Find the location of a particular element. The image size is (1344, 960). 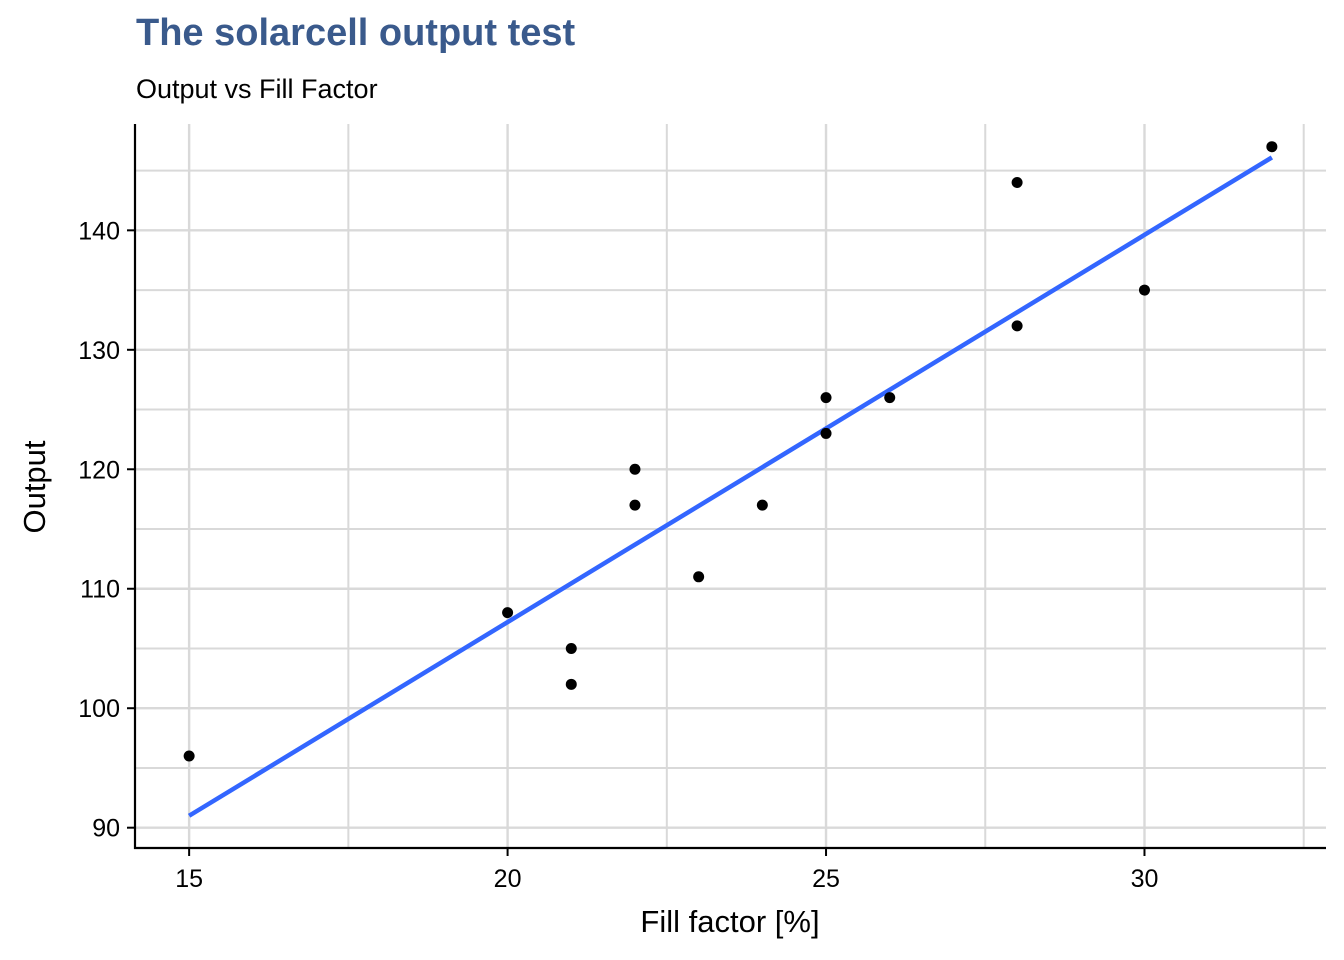

x-tick-label: 15 is located at coordinates (189, 879).